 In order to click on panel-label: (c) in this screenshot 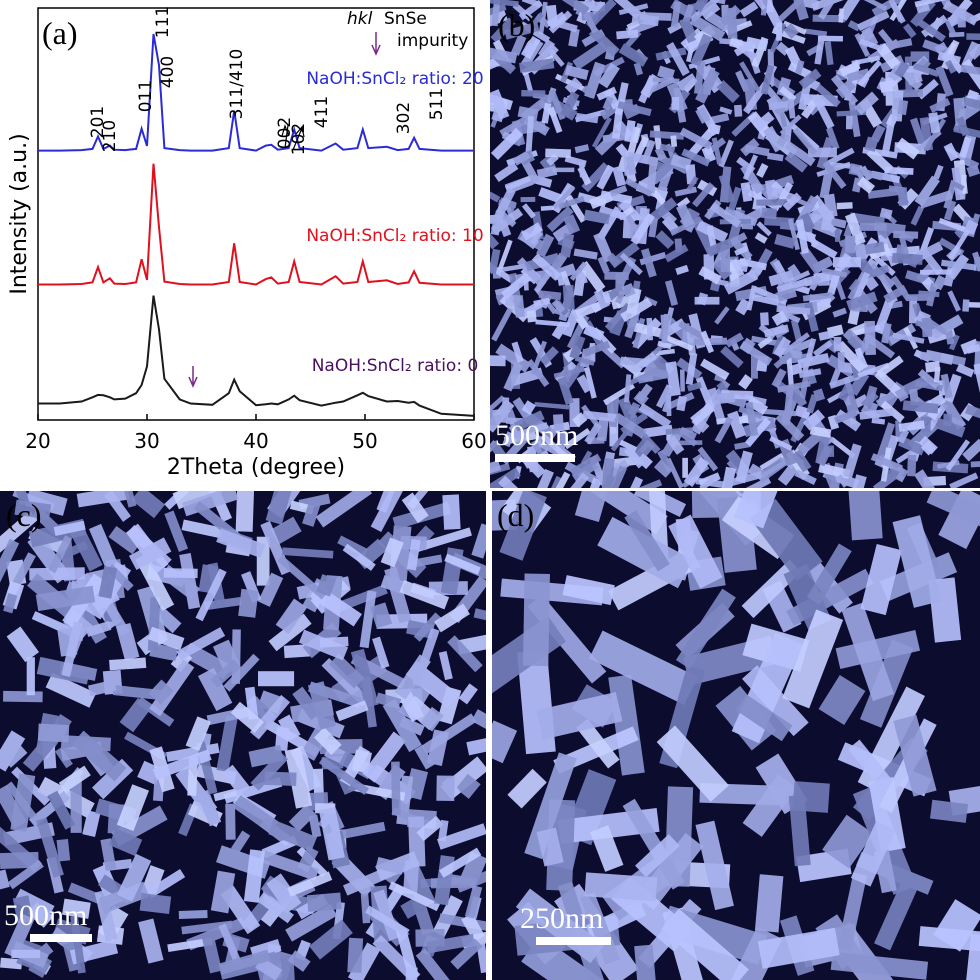, I will do `click(24, 515)`.